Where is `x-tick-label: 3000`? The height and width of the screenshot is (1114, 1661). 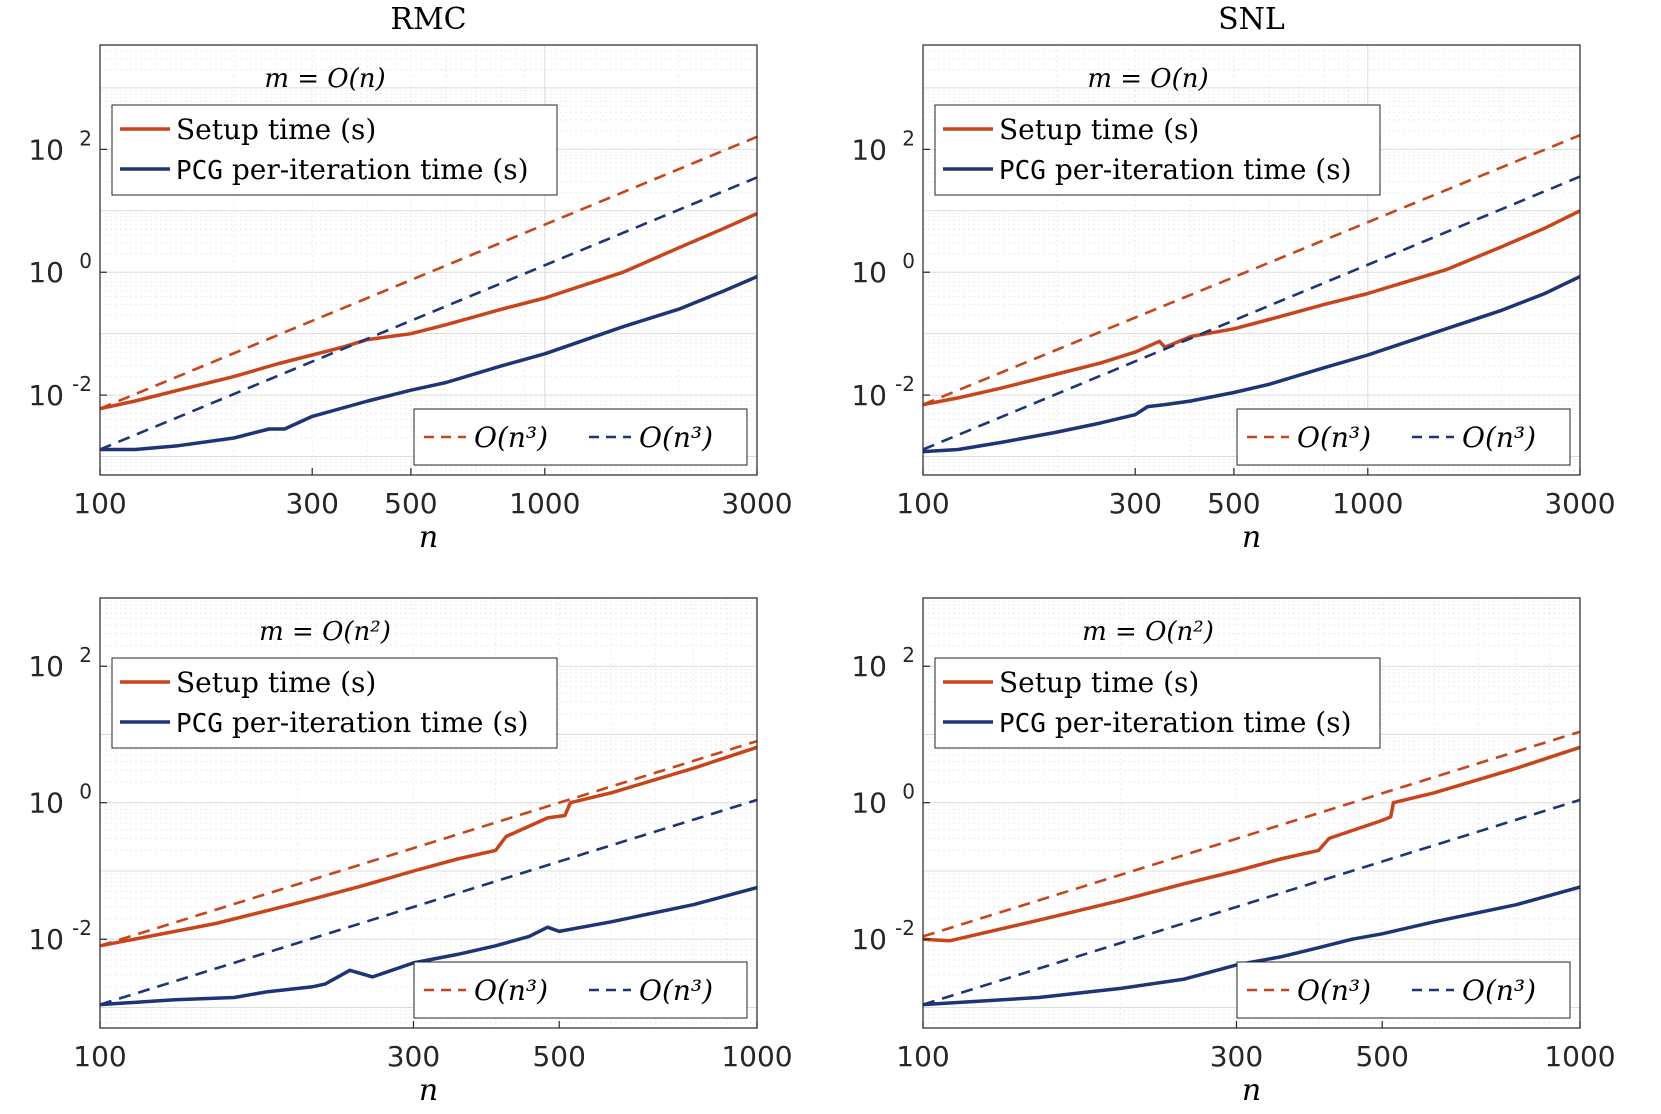 x-tick-label: 3000 is located at coordinates (756, 503).